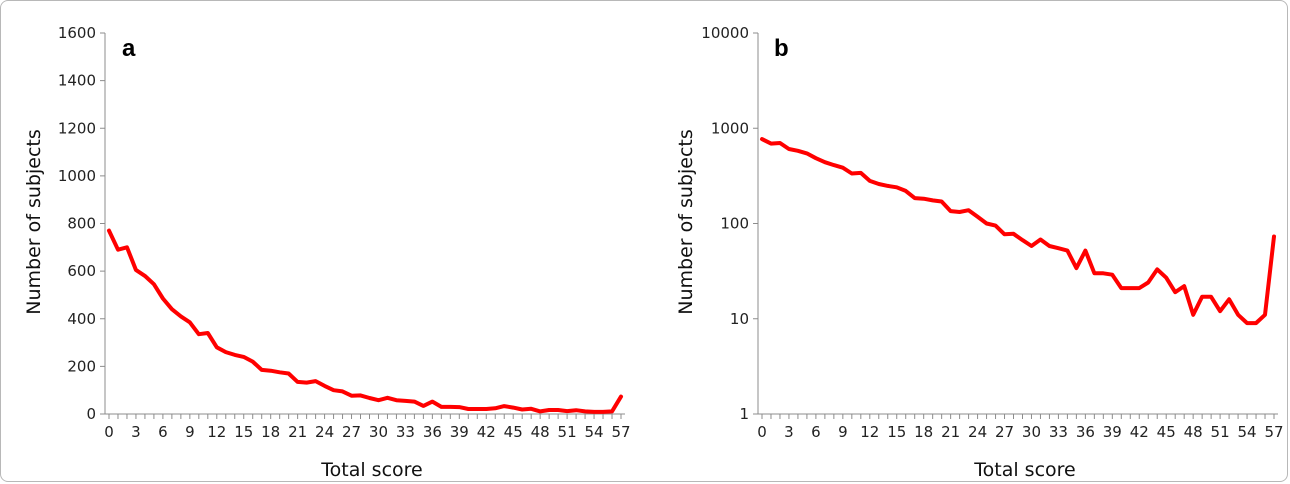 This screenshot has width=1290, height=484. Describe the element at coordinates (270, 432) in the screenshot. I see `panel-a-x-tick-label: 18` at that location.